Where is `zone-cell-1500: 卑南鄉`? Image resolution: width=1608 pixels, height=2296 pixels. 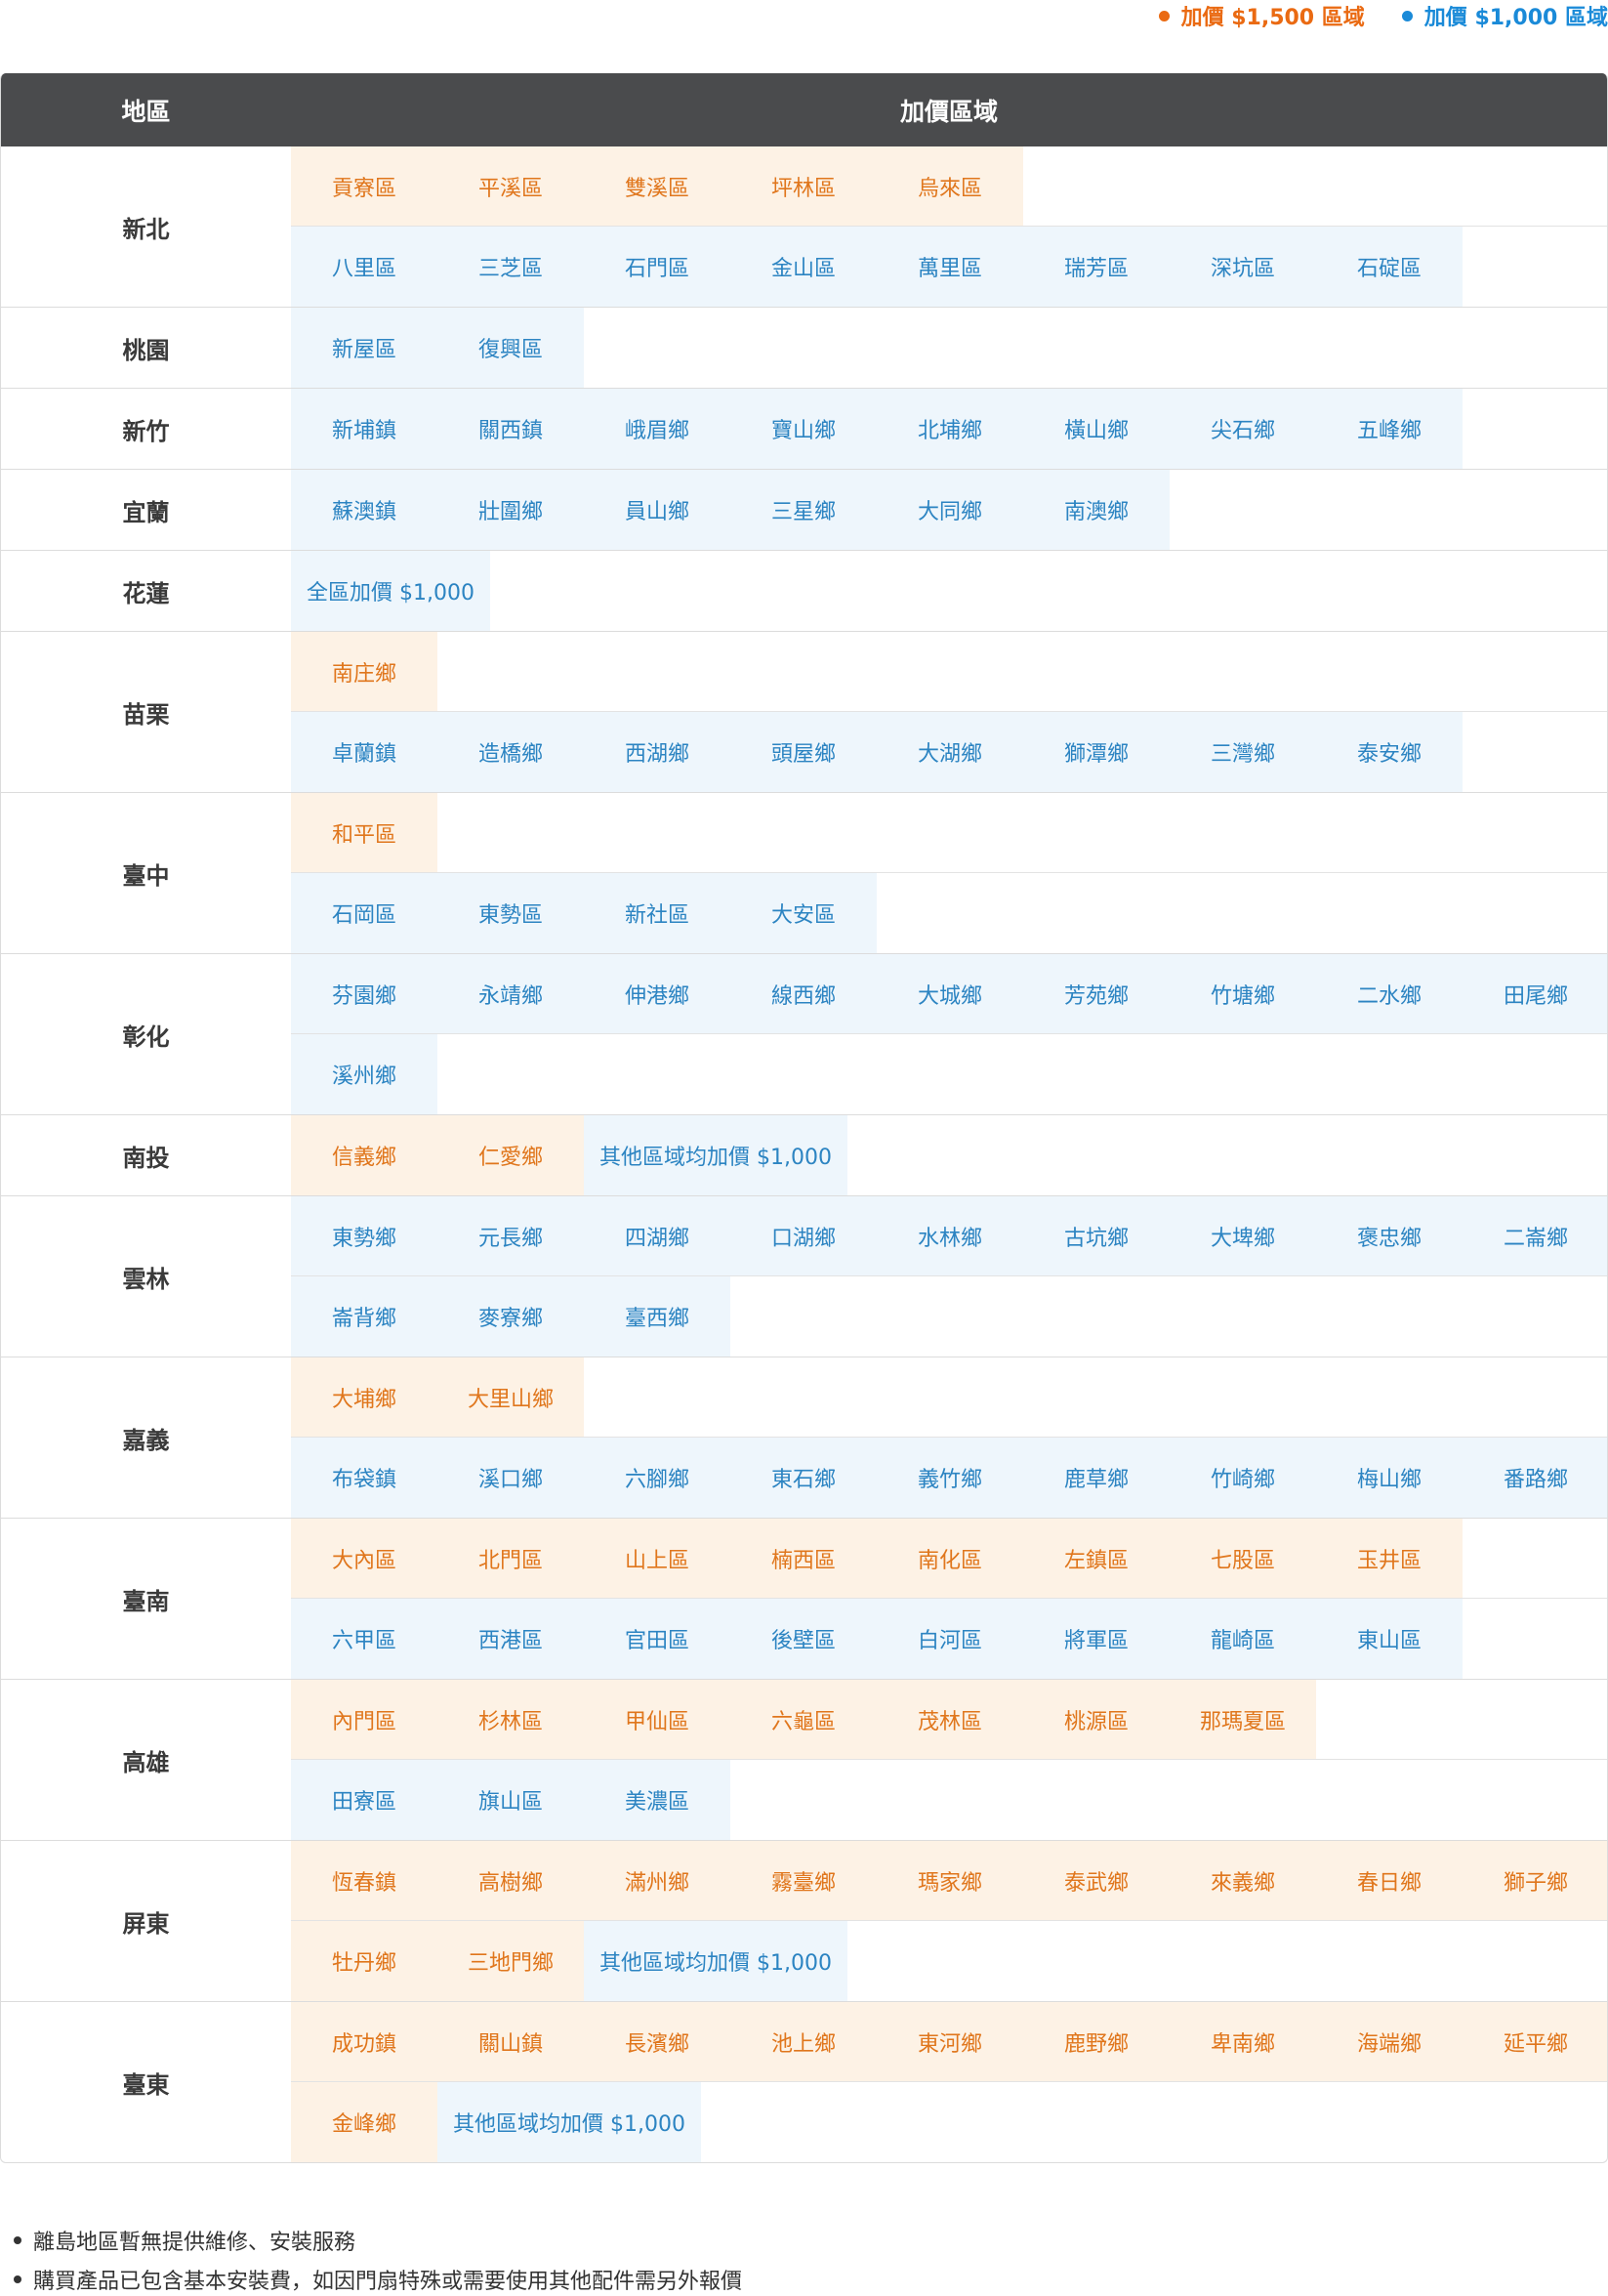 zone-cell-1500: 卑南鄉 is located at coordinates (1243, 2041).